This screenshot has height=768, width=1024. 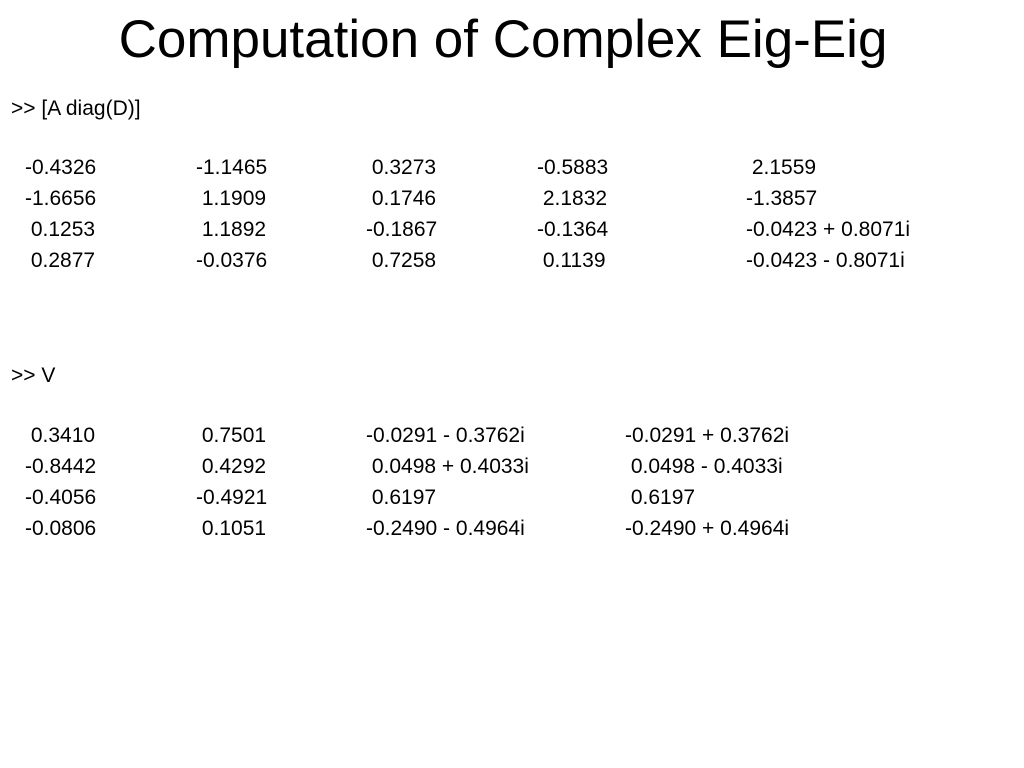 I want to click on matrix-cell: -0.4326, so click(x=61, y=167).